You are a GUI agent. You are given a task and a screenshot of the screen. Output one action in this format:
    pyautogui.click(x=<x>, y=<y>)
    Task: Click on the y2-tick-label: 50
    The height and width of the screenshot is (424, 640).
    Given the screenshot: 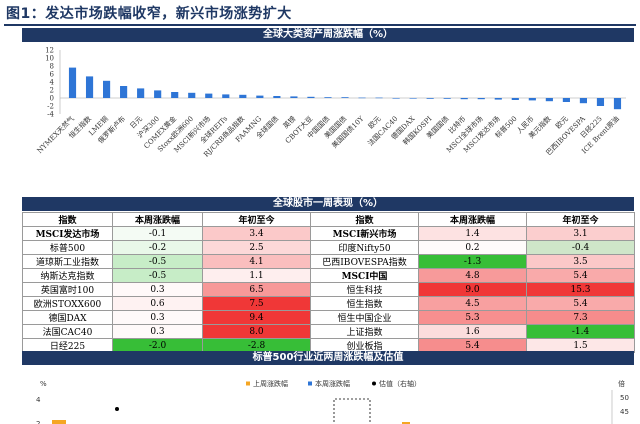 What is the action you would take?
    pyautogui.click(x=624, y=398)
    